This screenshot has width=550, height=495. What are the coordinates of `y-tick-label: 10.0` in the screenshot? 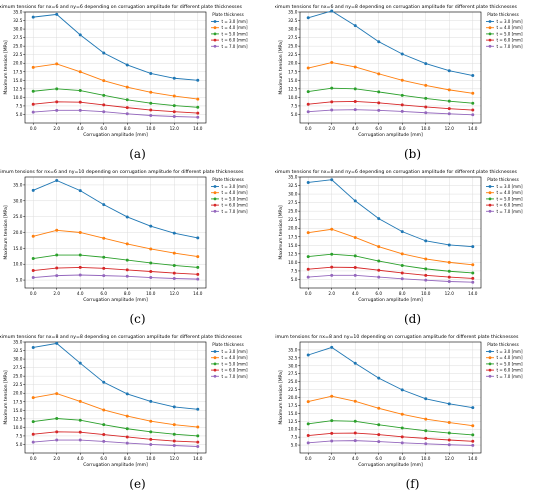 It's located at (293, 97).